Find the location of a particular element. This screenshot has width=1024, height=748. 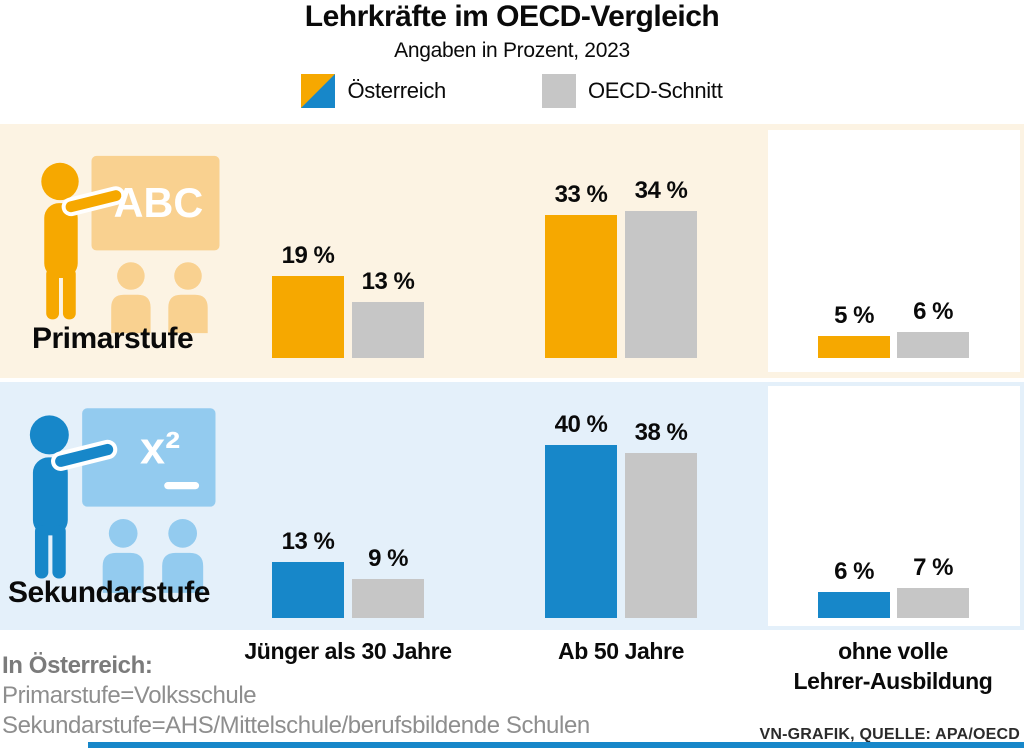

footnote-heading: In Österreich: is located at coordinates (77, 665).